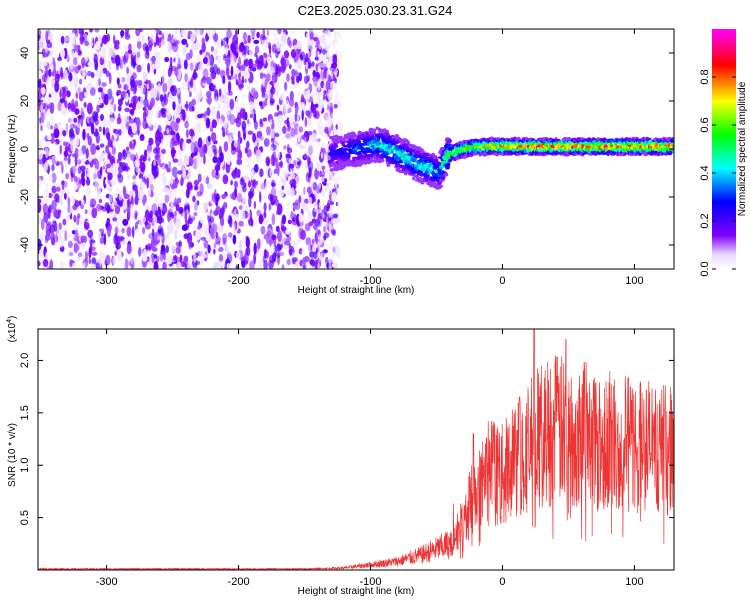 Image resolution: width=750 pixels, height=600 pixels. Describe the element at coordinates (705, 76) in the screenshot. I see `colorbar-tick-label: 0.8` at that location.